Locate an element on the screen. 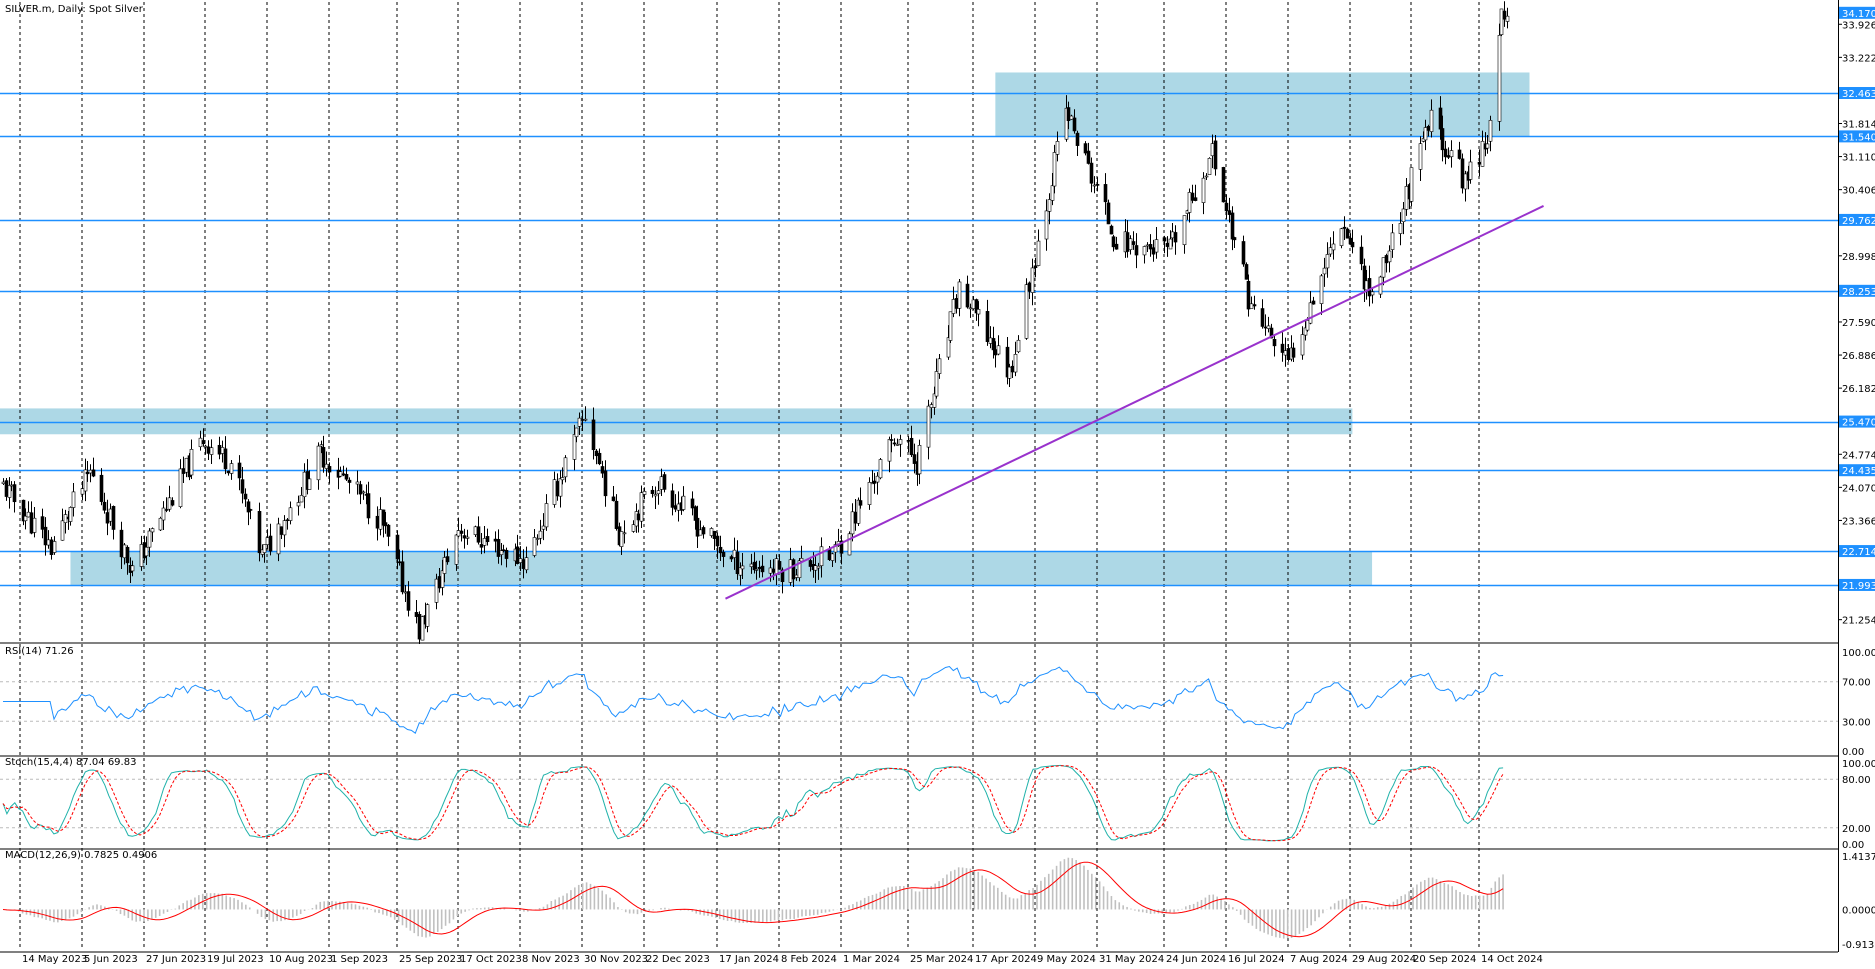  macd-tick-label: 0.0000 is located at coordinates (1858, 910).